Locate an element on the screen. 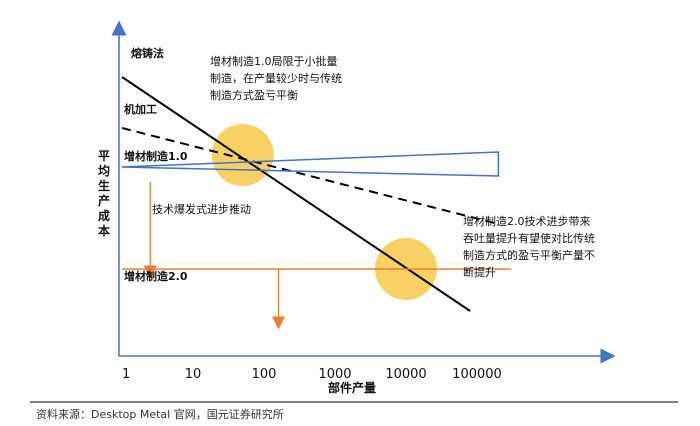 This screenshot has width=700, height=426. svg-text: 增材制造1.0局限于小批量 is located at coordinates (274, 61).